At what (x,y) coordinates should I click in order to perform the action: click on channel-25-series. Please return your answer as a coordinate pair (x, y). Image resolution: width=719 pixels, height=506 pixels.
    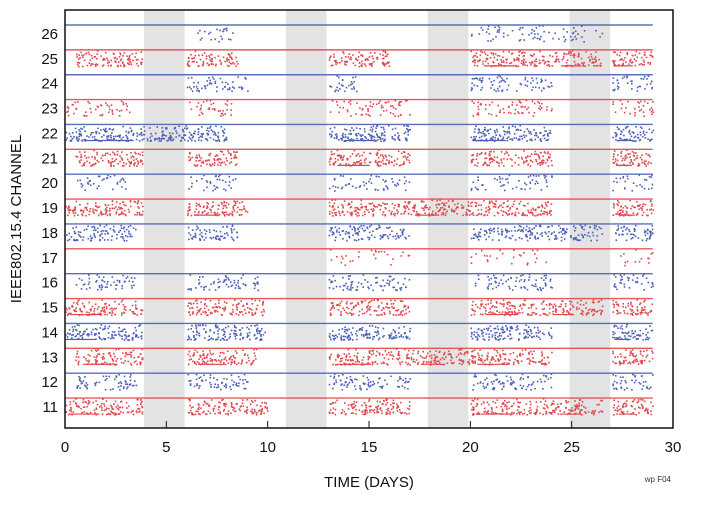
    Looking at the image, I should click on (359, 58).